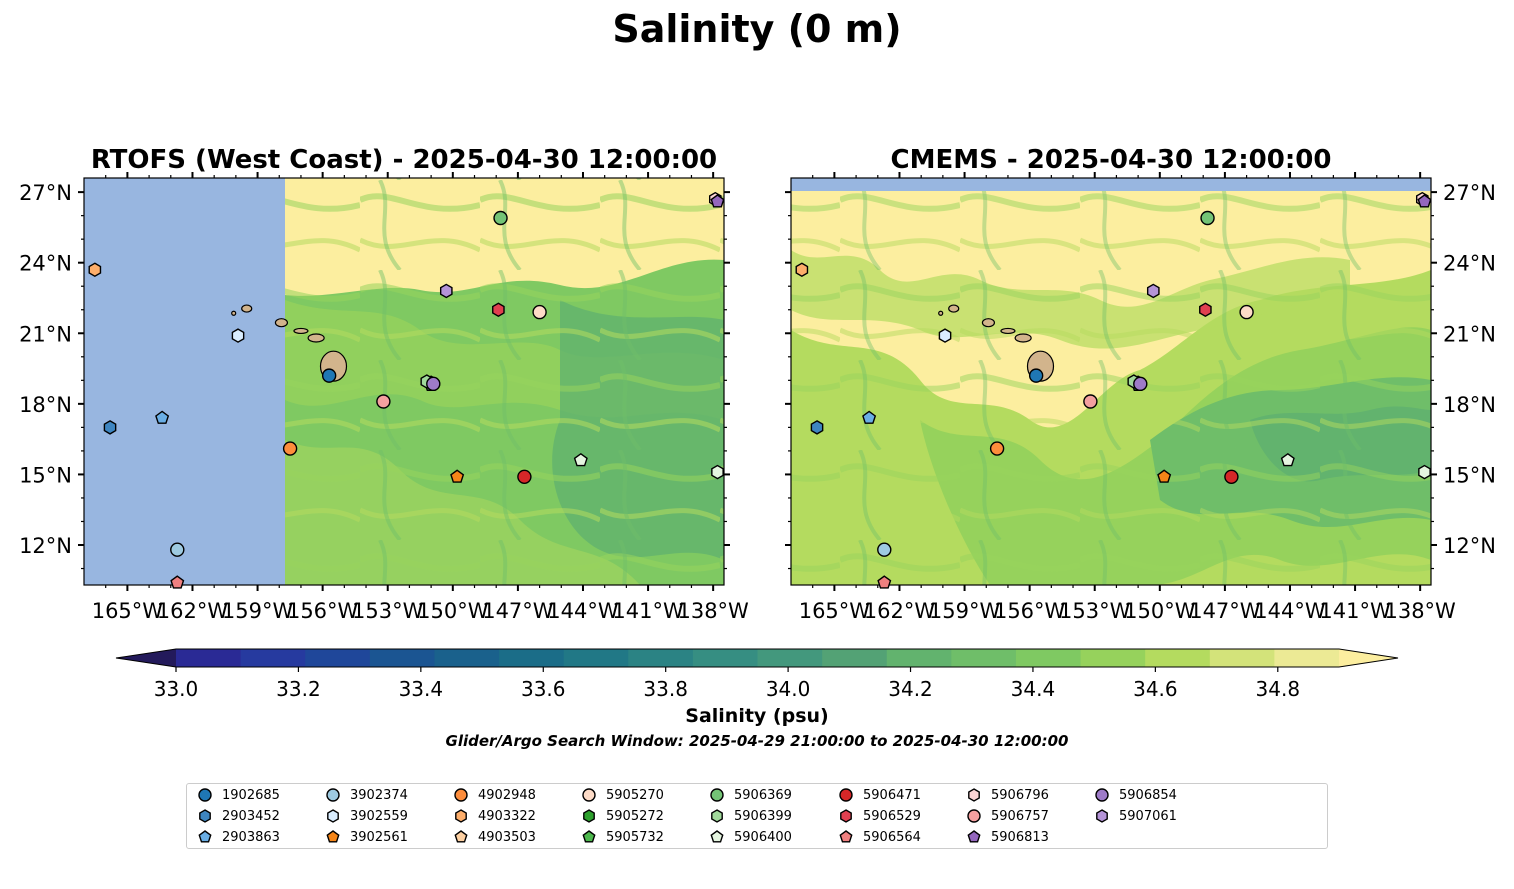 The height and width of the screenshot is (889, 1514). What do you see at coordinates (1111, 160) in the screenshot?
I see `cmems-title: CMEMS - 2025-04-30 12:00:00` at bounding box center [1111, 160].